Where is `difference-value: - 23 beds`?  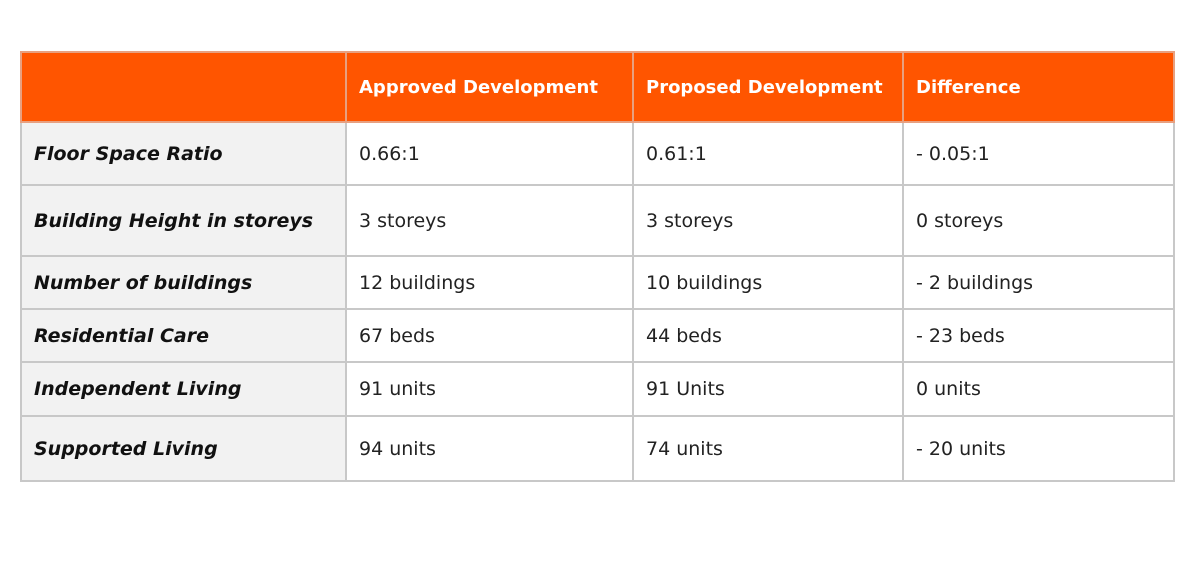
difference-value: - 23 beds is located at coordinates (1038, 335).